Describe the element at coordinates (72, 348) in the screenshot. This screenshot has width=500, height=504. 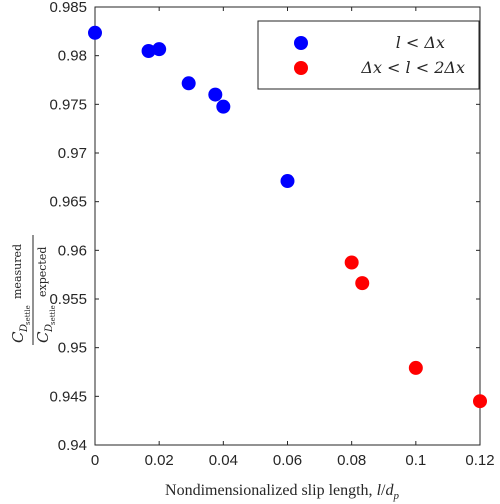
I see `y-tick-label-2: 0.95` at that location.